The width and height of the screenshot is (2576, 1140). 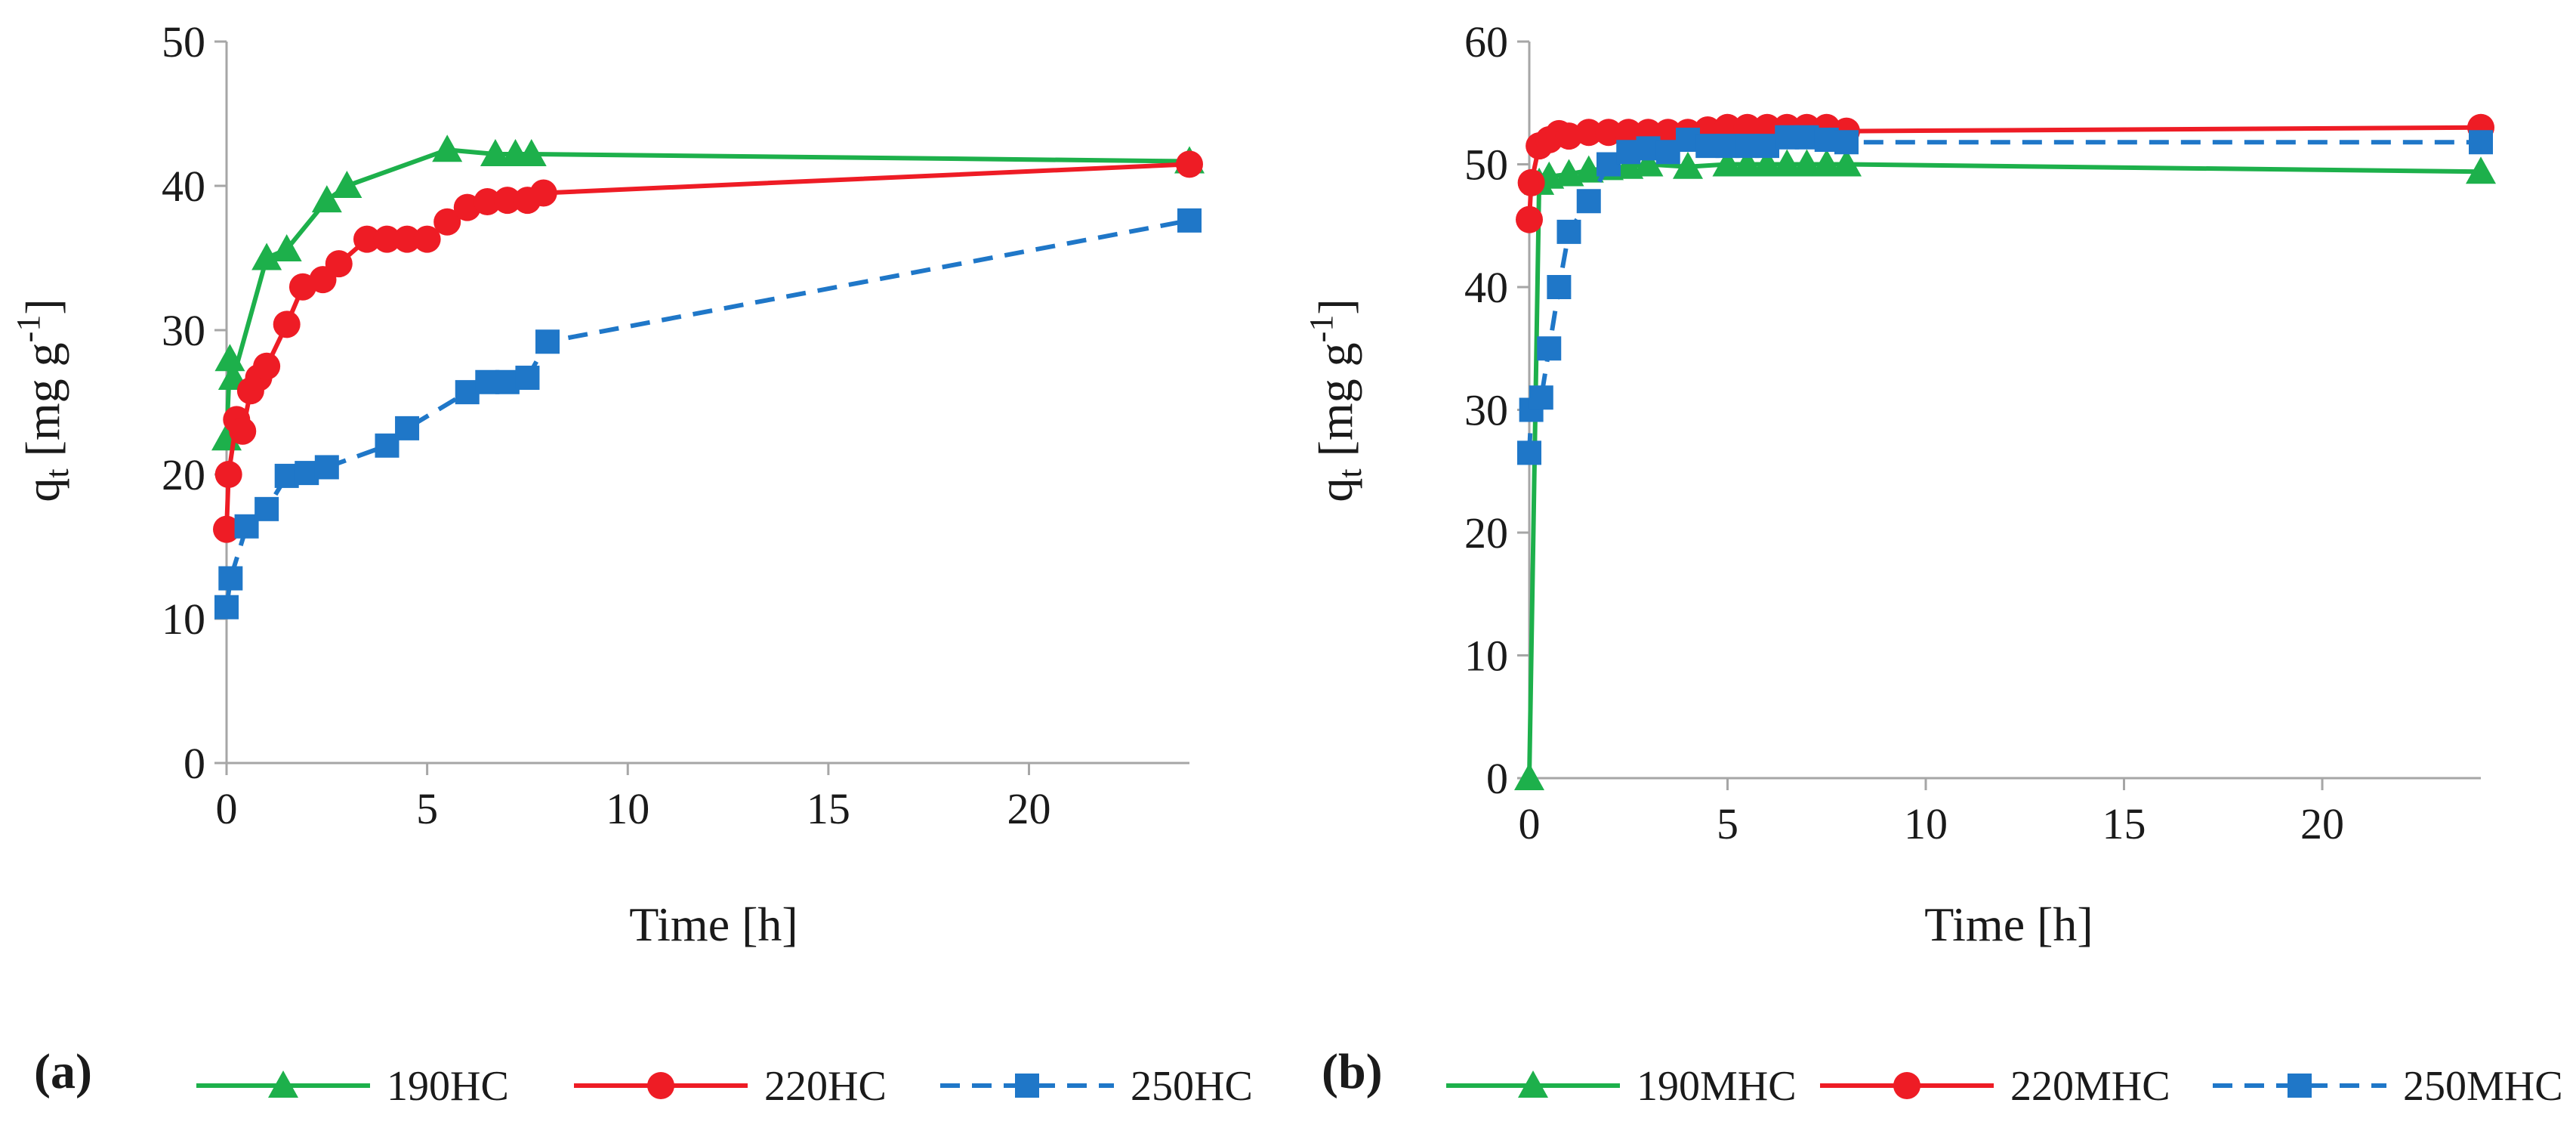 I want to click on legend-item-220MHC: 220MHC, so click(x=1995, y=1086).